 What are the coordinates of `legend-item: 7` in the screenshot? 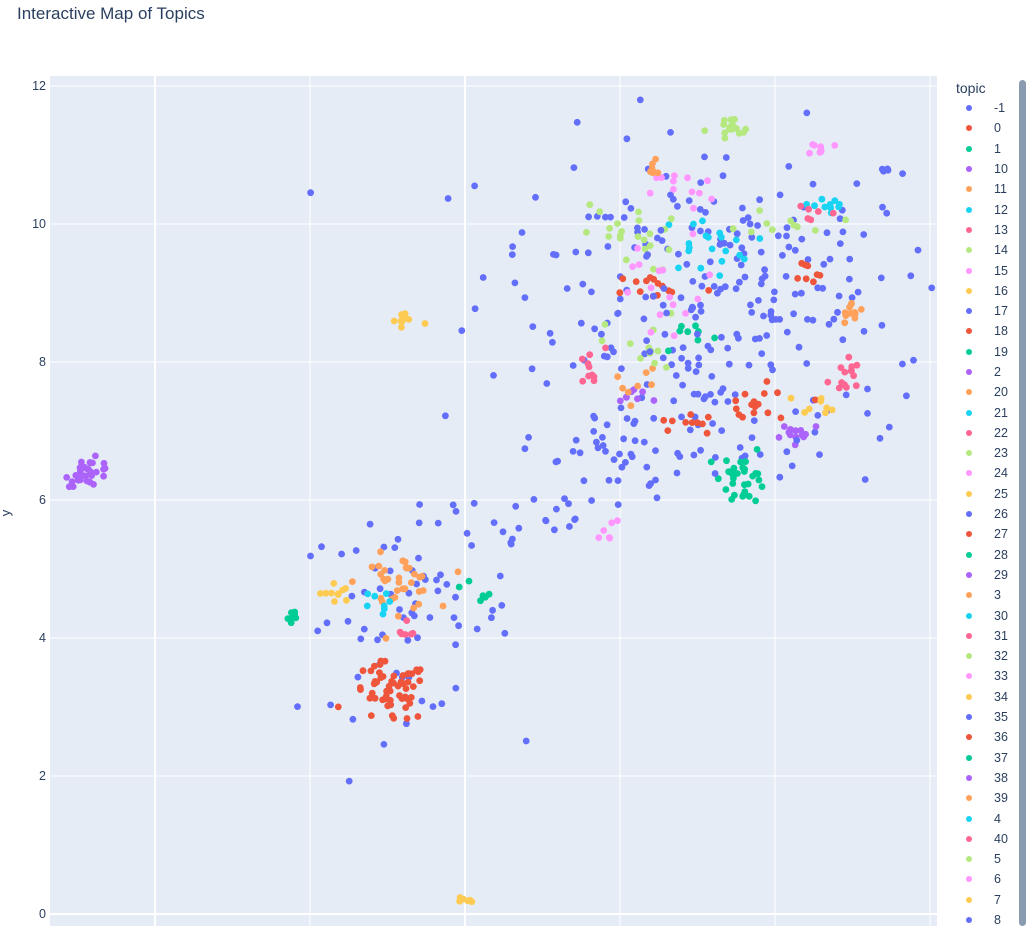 It's located at (984, 900).